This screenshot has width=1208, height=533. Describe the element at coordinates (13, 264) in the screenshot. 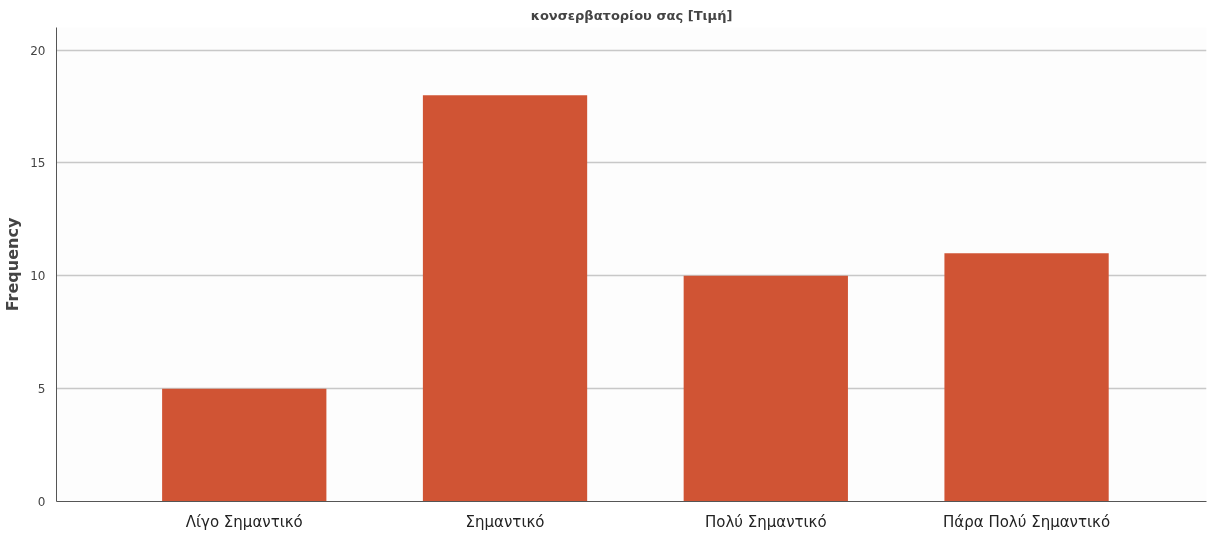

I see `y-axis-title: Frequency` at that location.